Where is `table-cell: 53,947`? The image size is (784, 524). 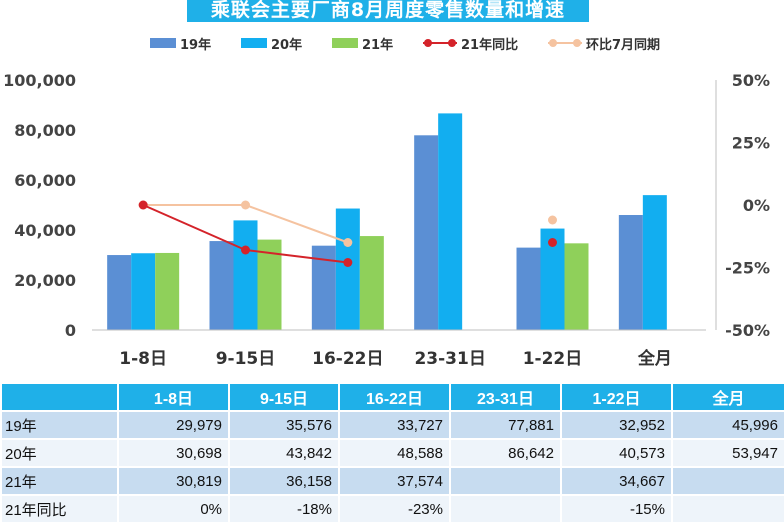
table-cell: 53,947 is located at coordinates (727, 453).